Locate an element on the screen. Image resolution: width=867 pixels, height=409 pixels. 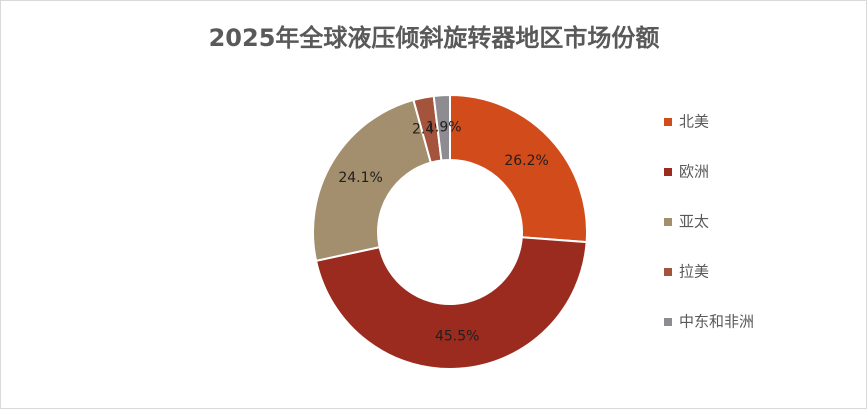
legend-label: 中东和非洲 is located at coordinates (716, 322).